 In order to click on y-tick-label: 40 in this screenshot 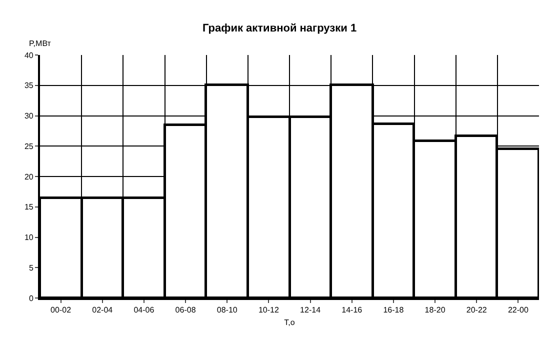, I will do `click(29, 55)`.